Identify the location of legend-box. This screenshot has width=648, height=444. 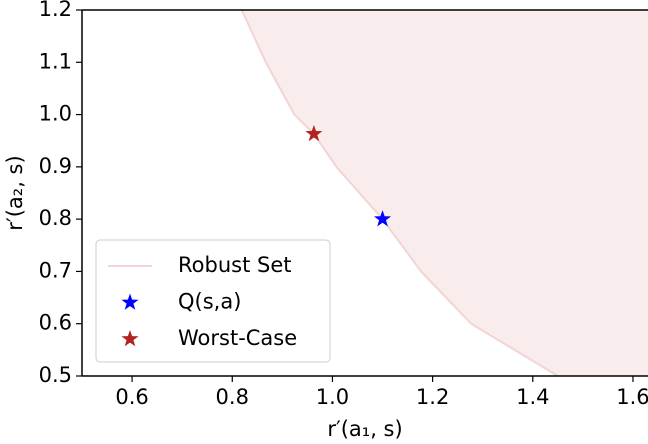
(213, 301).